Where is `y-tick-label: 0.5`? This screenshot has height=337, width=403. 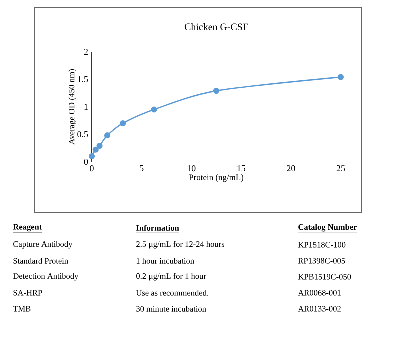
y-tick-label: 0.5 is located at coordinates (83, 134).